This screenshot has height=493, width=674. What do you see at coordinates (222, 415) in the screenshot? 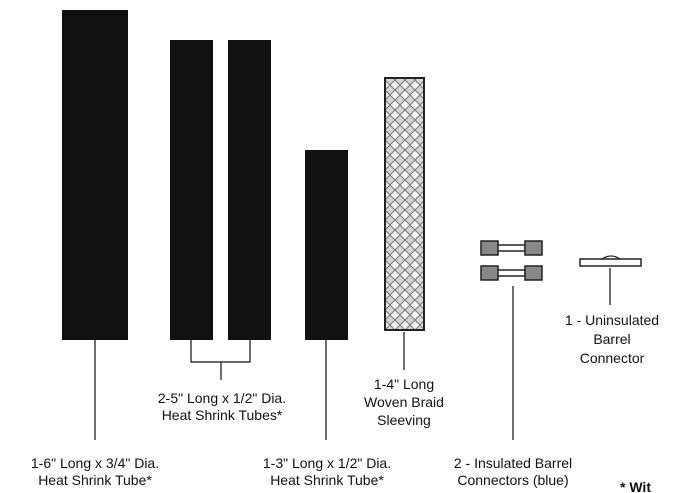
I see `label: Heat Shrink Tubes*` at bounding box center [222, 415].